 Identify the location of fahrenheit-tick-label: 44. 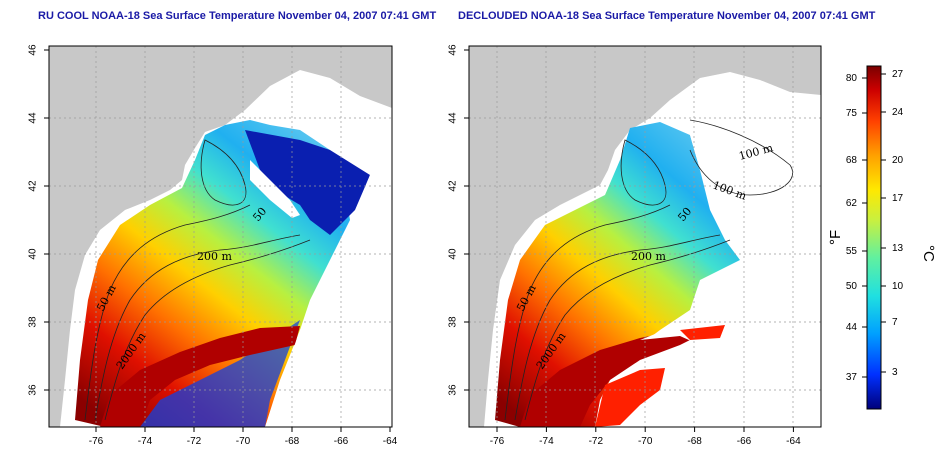
(852, 327).